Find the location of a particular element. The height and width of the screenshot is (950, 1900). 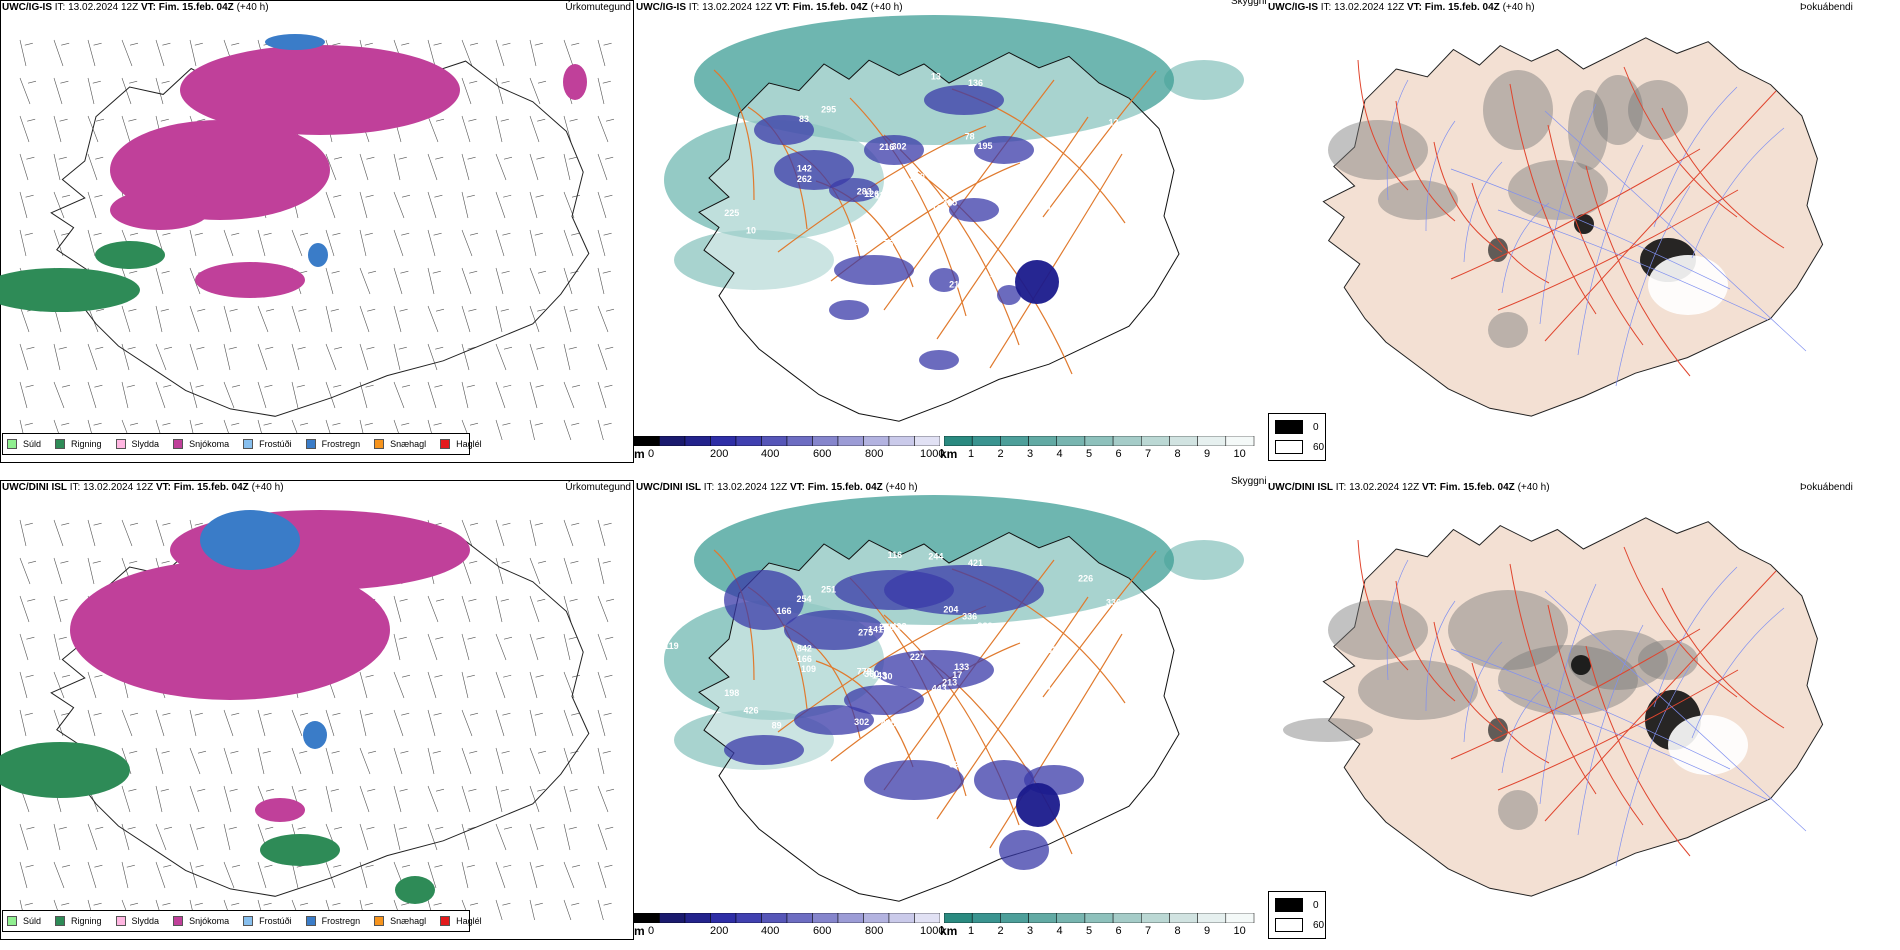

coastline is located at coordinates (1573, 707).